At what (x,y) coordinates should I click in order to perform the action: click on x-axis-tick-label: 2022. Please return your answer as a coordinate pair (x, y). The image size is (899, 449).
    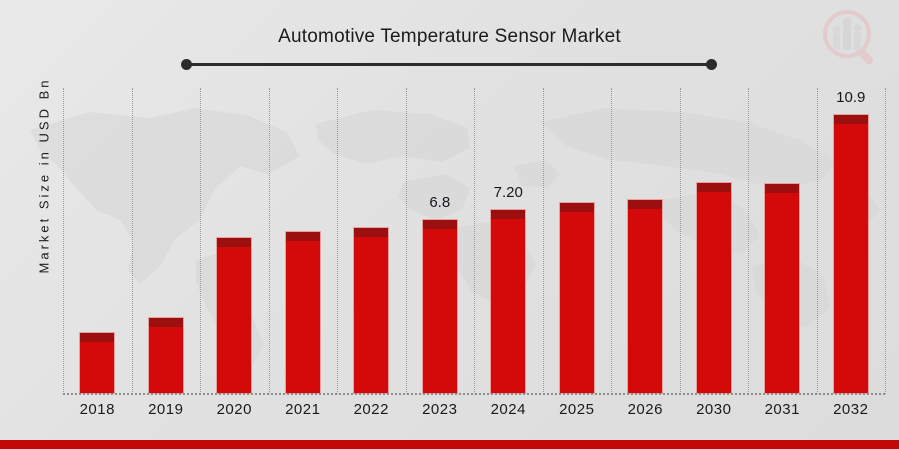
    Looking at the image, I should click on (371, 409).